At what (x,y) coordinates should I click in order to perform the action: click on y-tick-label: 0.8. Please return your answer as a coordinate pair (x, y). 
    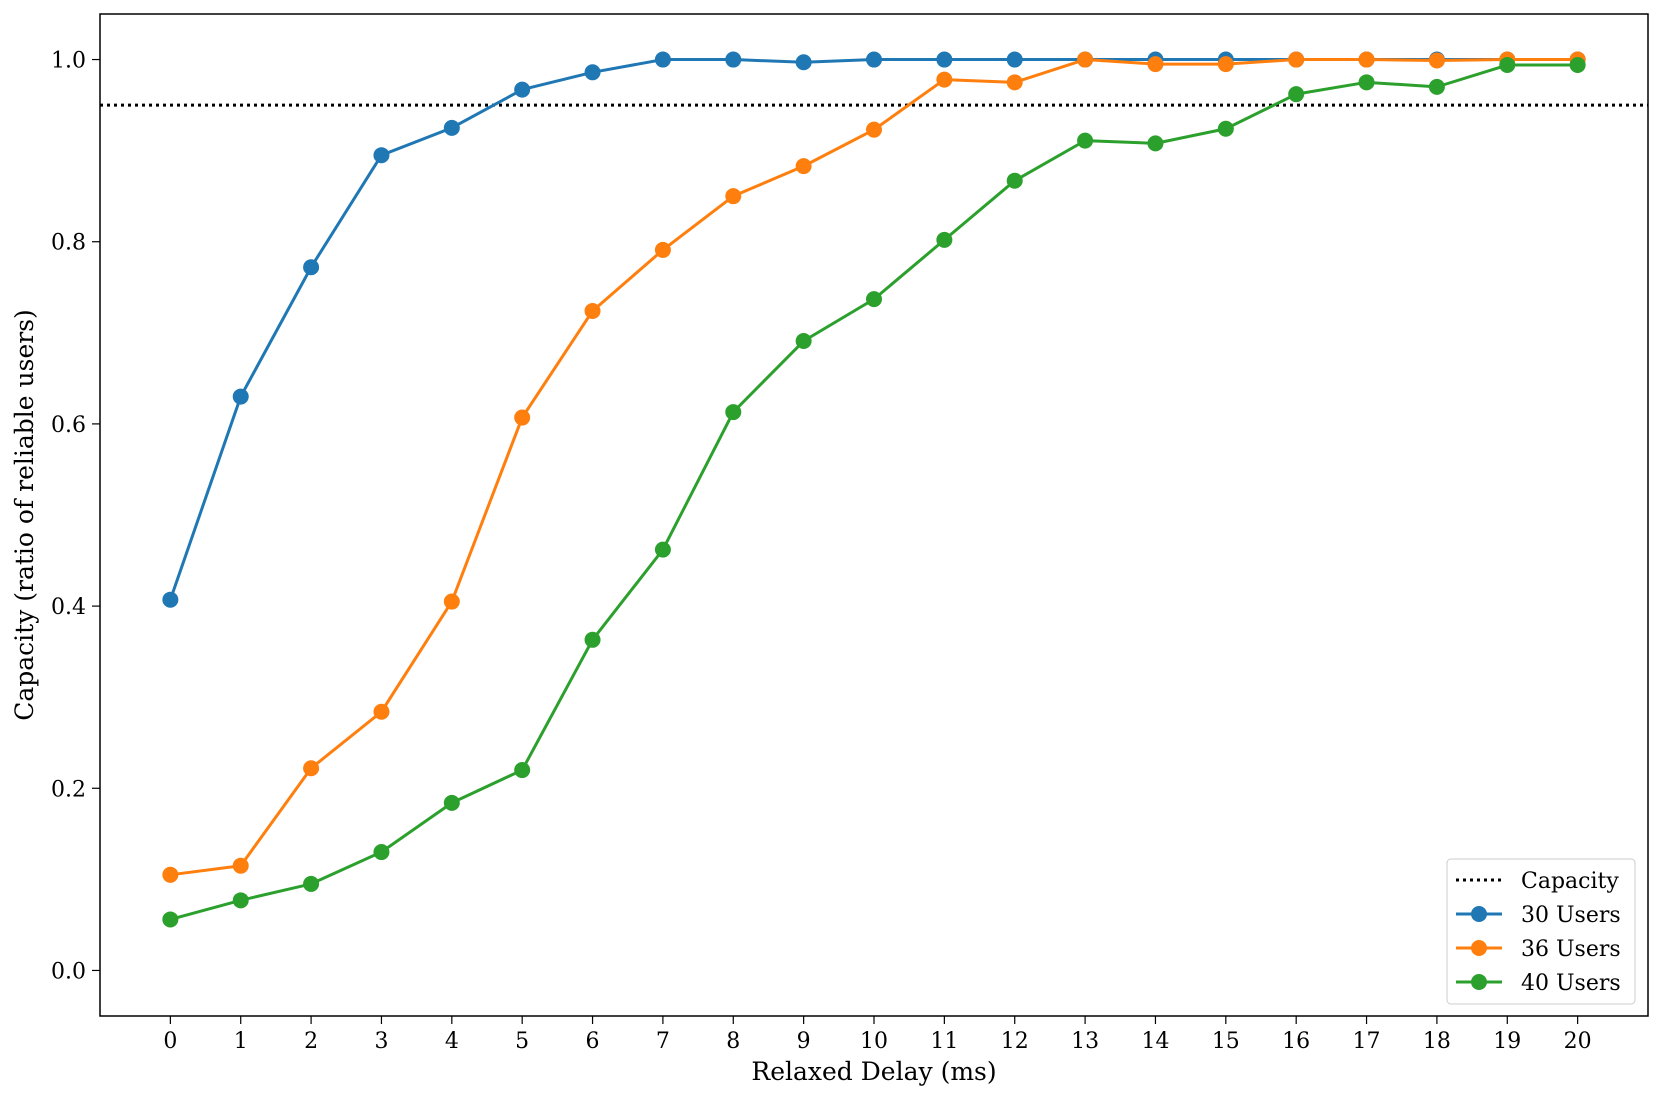
    Looking at the image, I should click on (68, 243).